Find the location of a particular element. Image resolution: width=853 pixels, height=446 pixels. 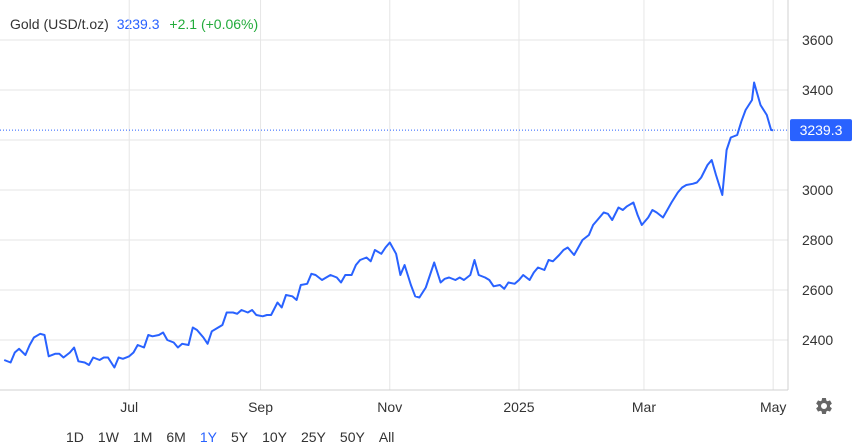

last-price-tag is located at coordinates (821, 130).